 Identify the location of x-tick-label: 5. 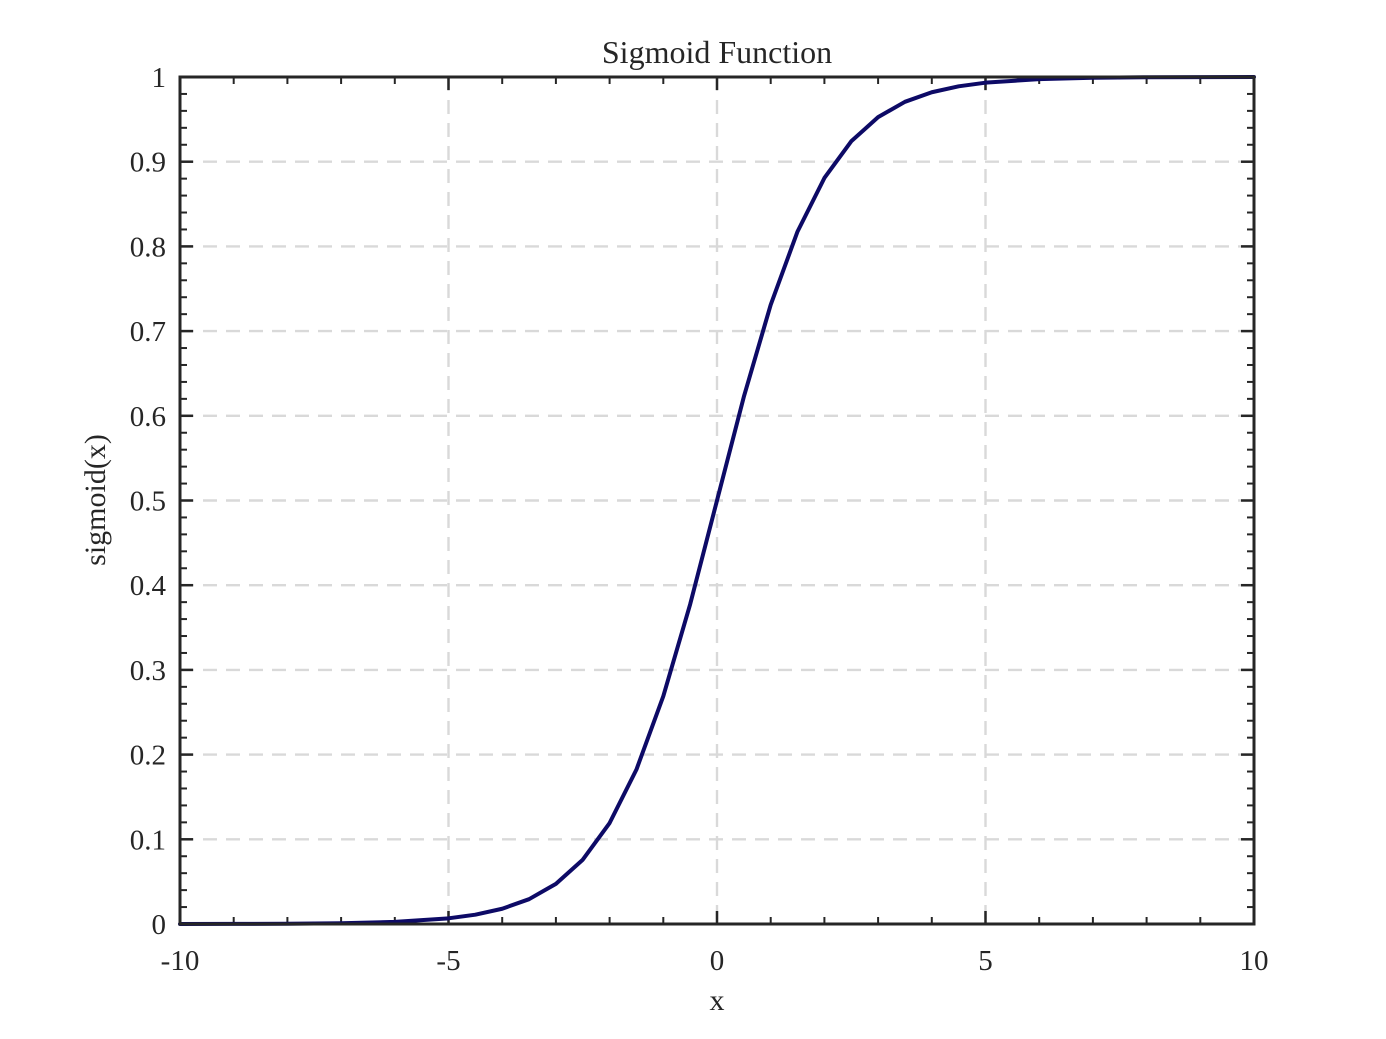
(985, 961).